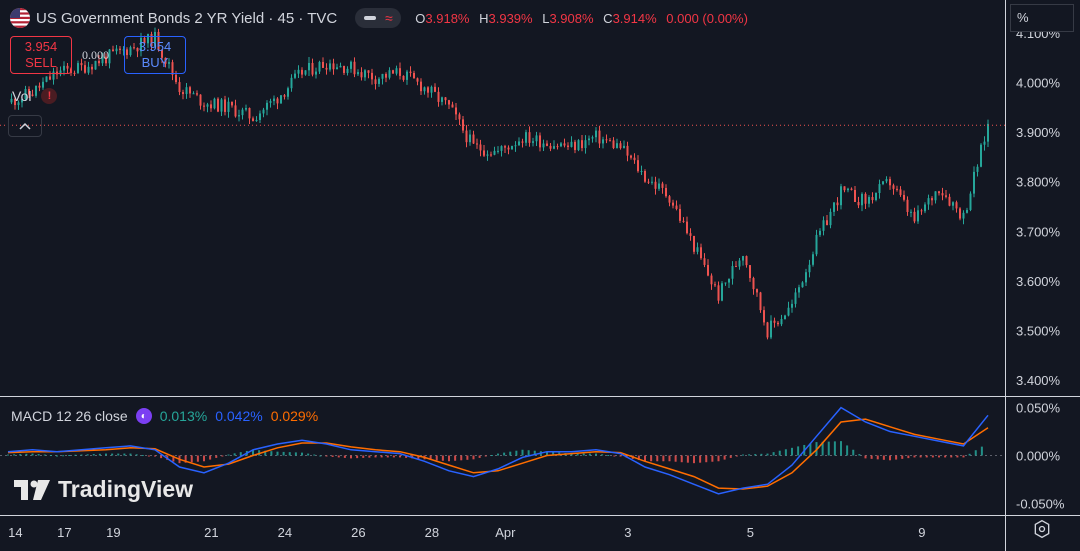 The width and height of the screenshot is (1080, 551). What do you see at coordinates (1042, 18) in the screenshot?
I see `price-unit-label: %` at bounding box center [1042, 18].